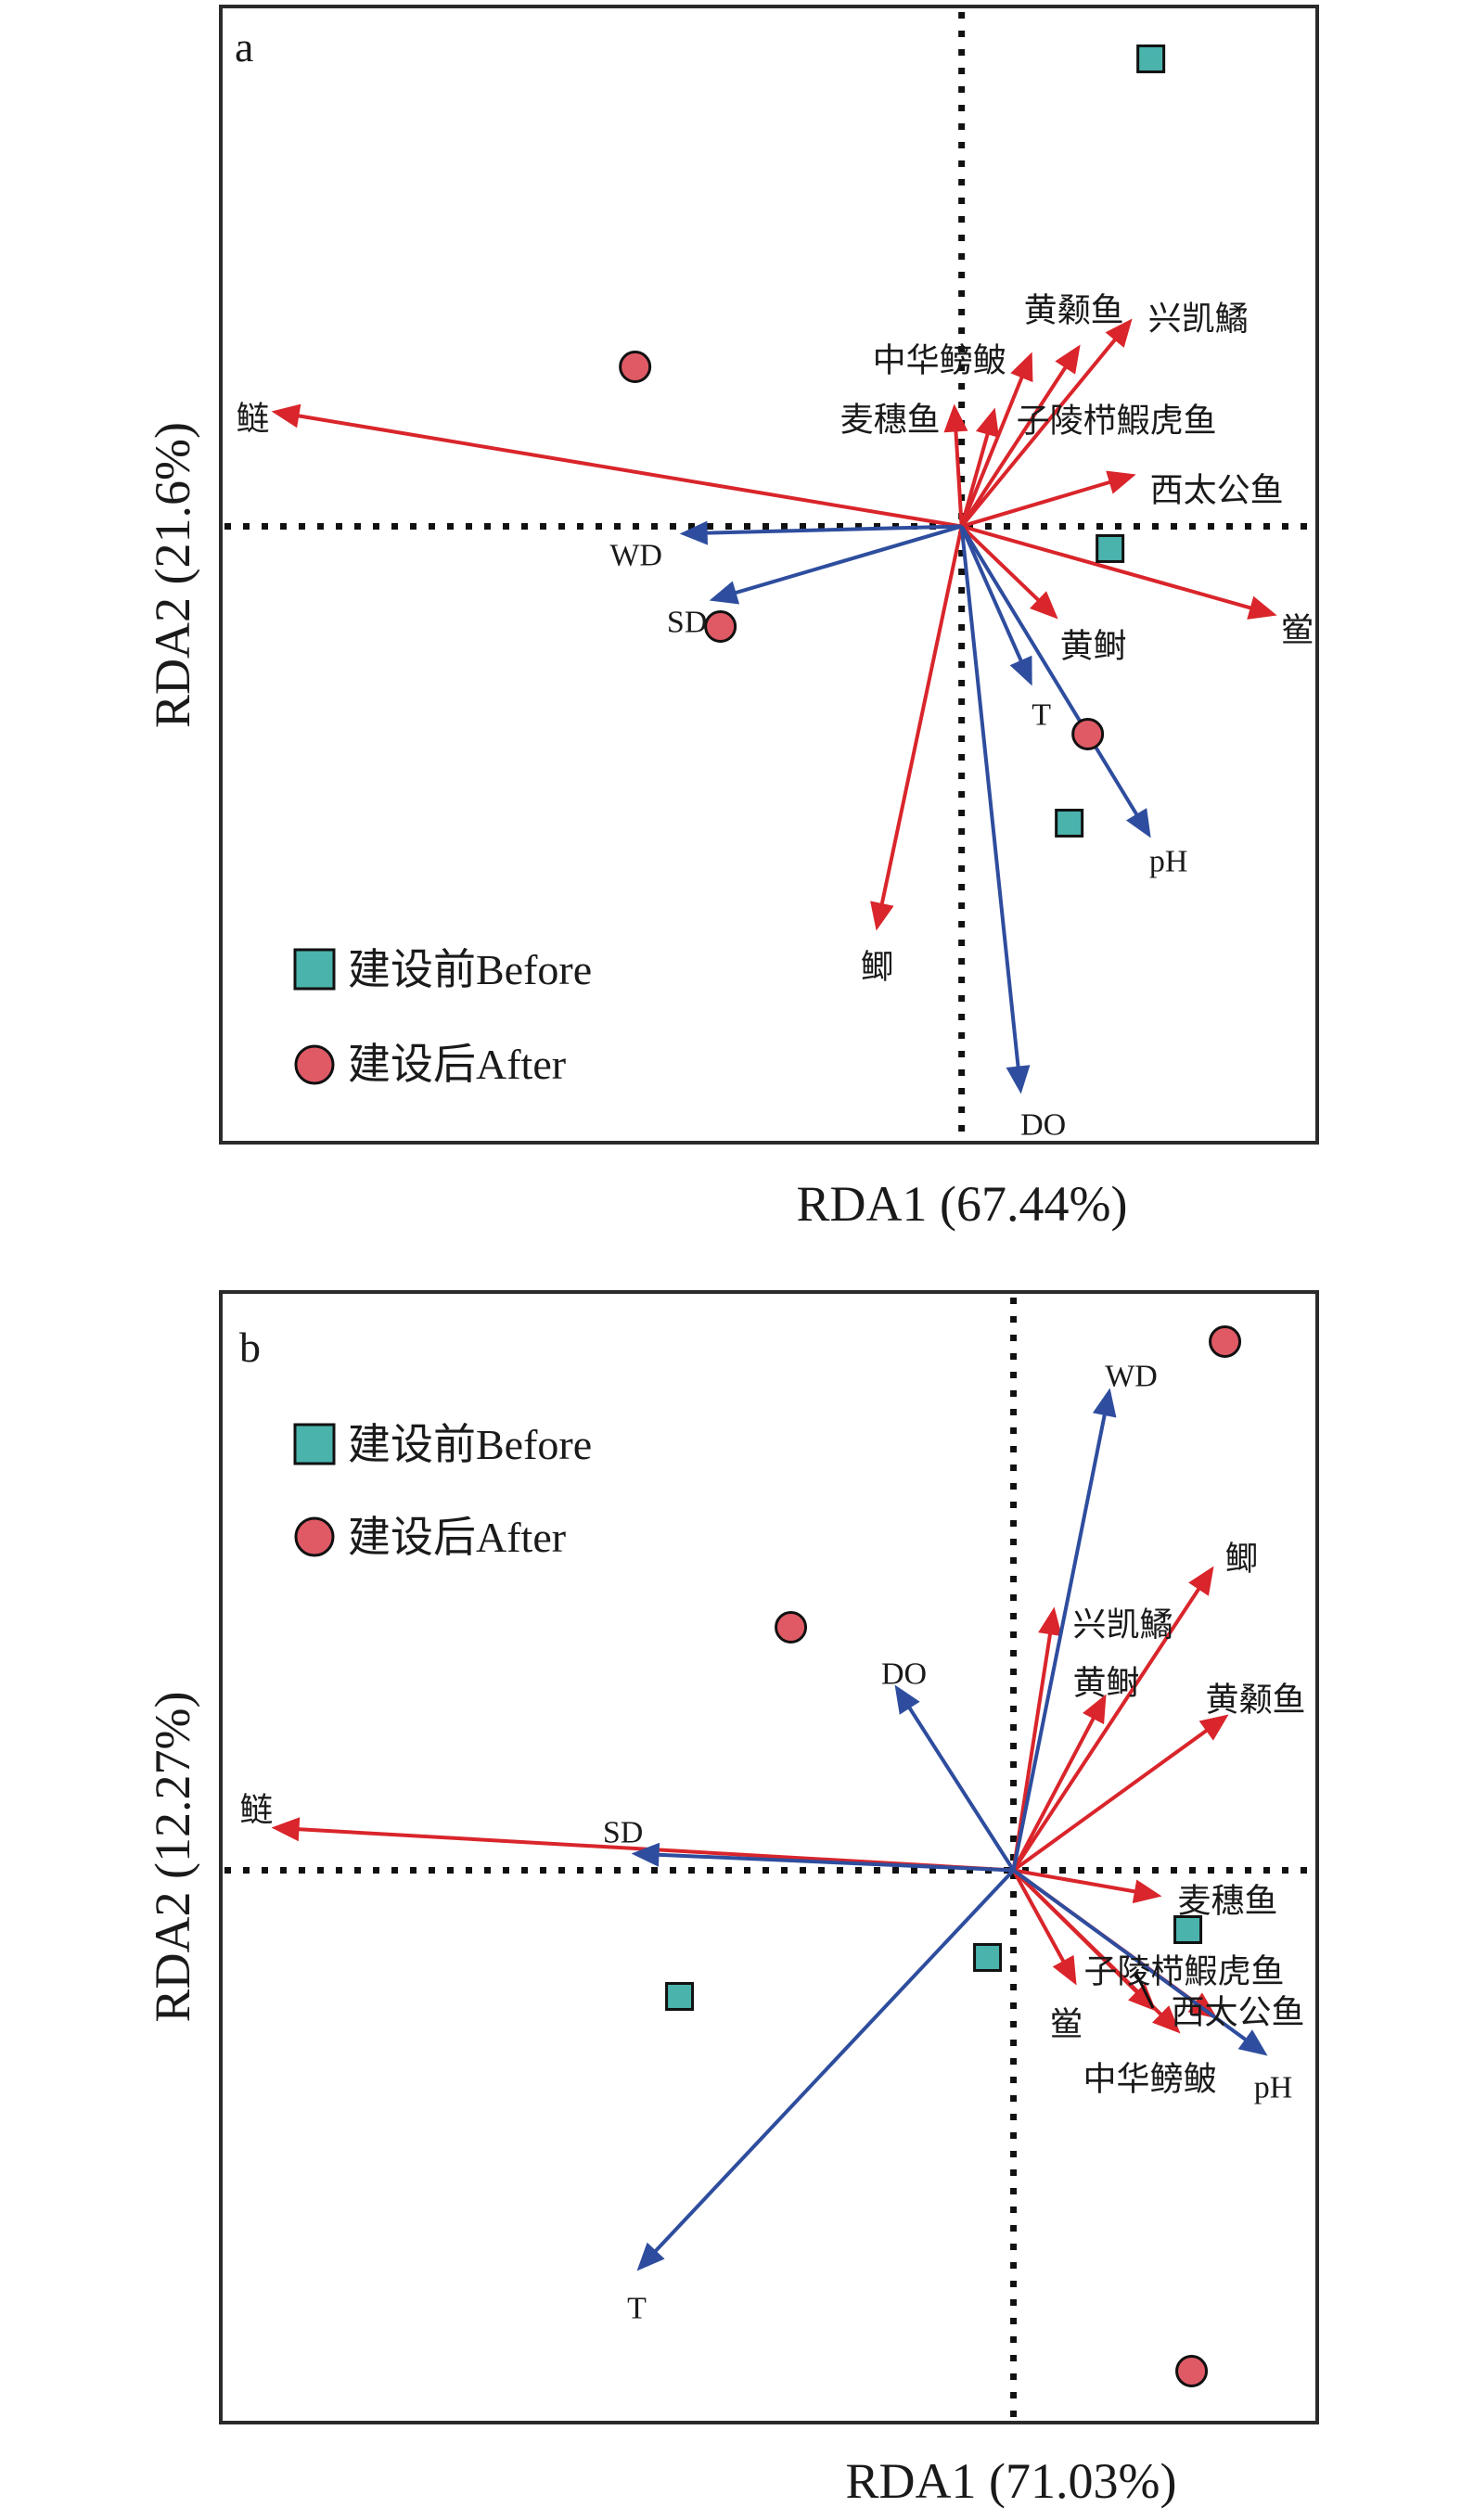 Image resolution: width=1461 pixels, height=2520 pixels. Describe the element at coordinates (442, 1491) in the screenshot. I see `panel-b-legend: 建设前Before 建设后After` at that location.